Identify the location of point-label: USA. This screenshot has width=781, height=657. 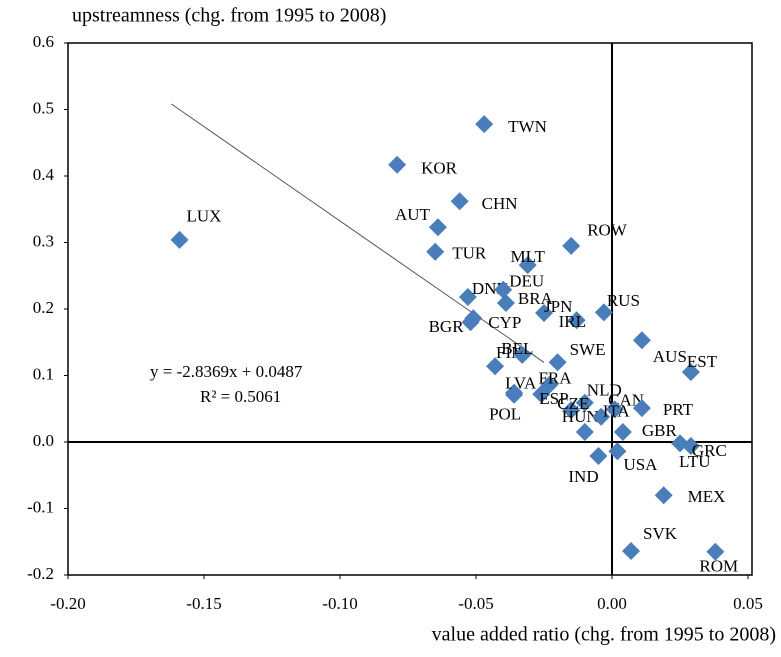
(640, 464).